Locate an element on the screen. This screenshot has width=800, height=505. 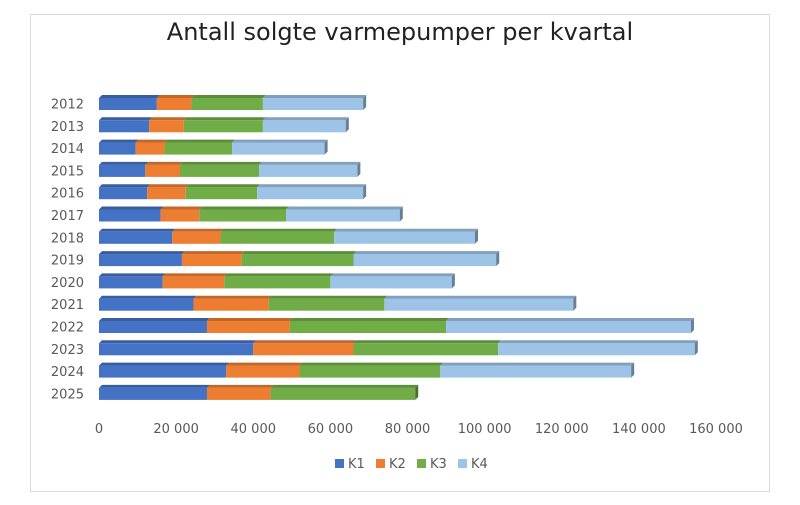
y-tick-label: 2013 is located at coordinates (67, 127).